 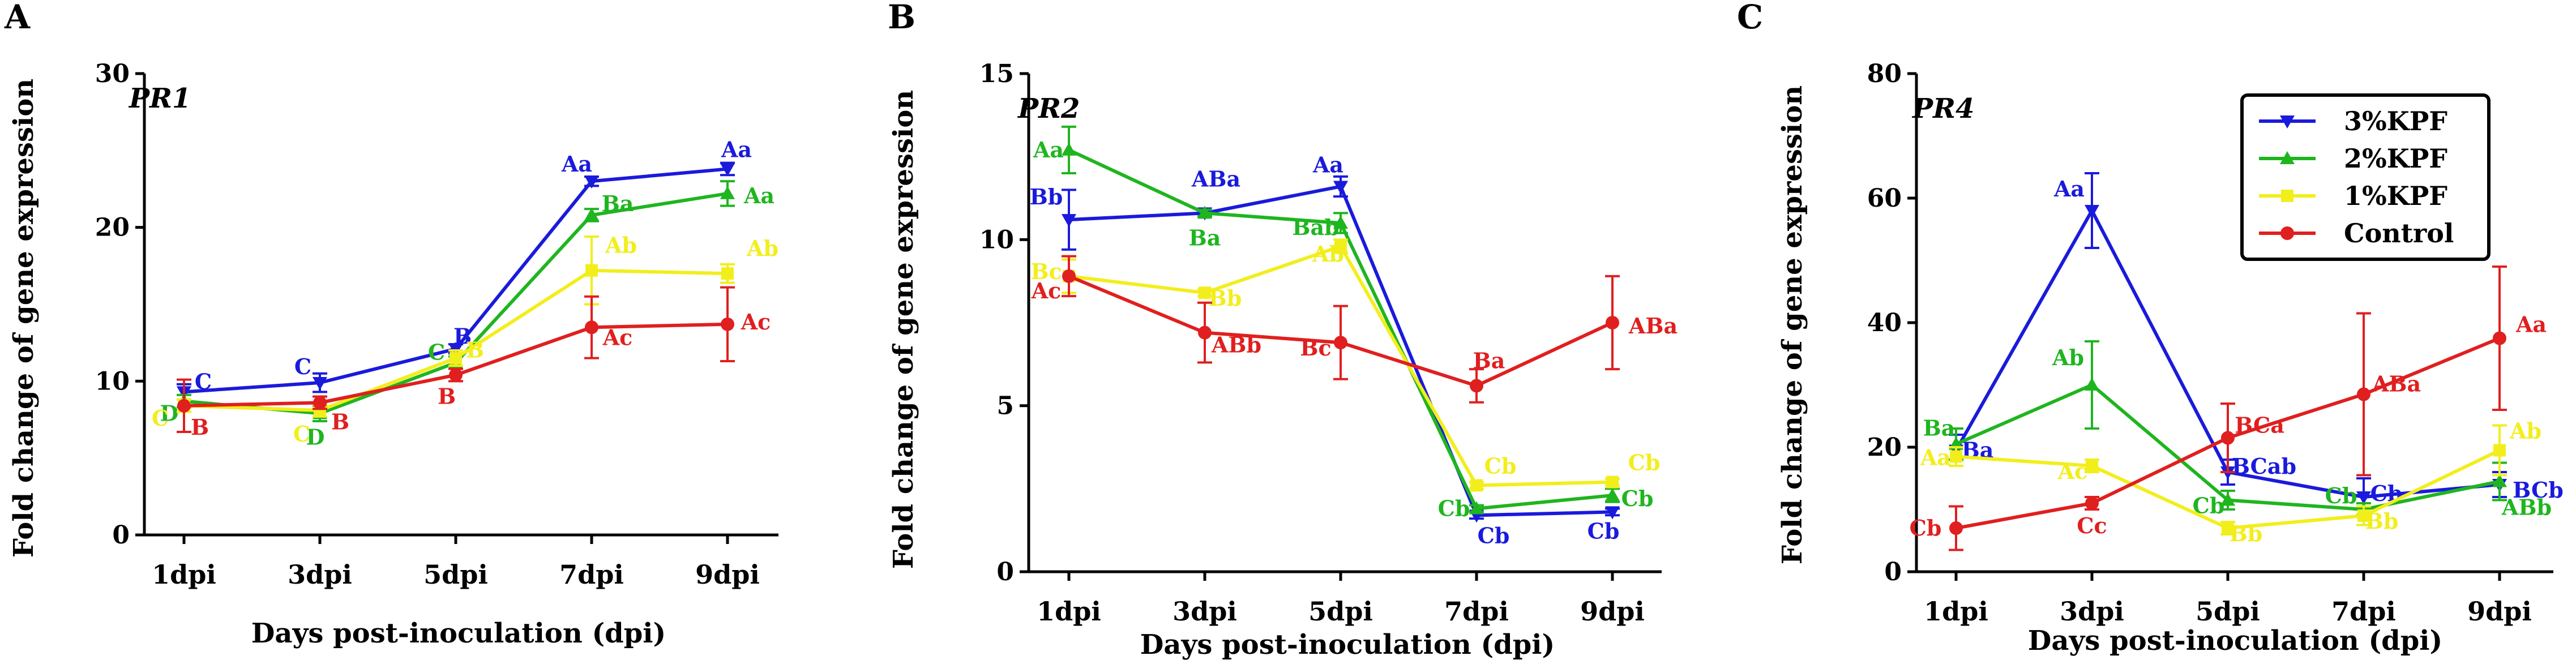 I want to click on panel-b-significance-label: Aa, so click(x=1327, y=165).